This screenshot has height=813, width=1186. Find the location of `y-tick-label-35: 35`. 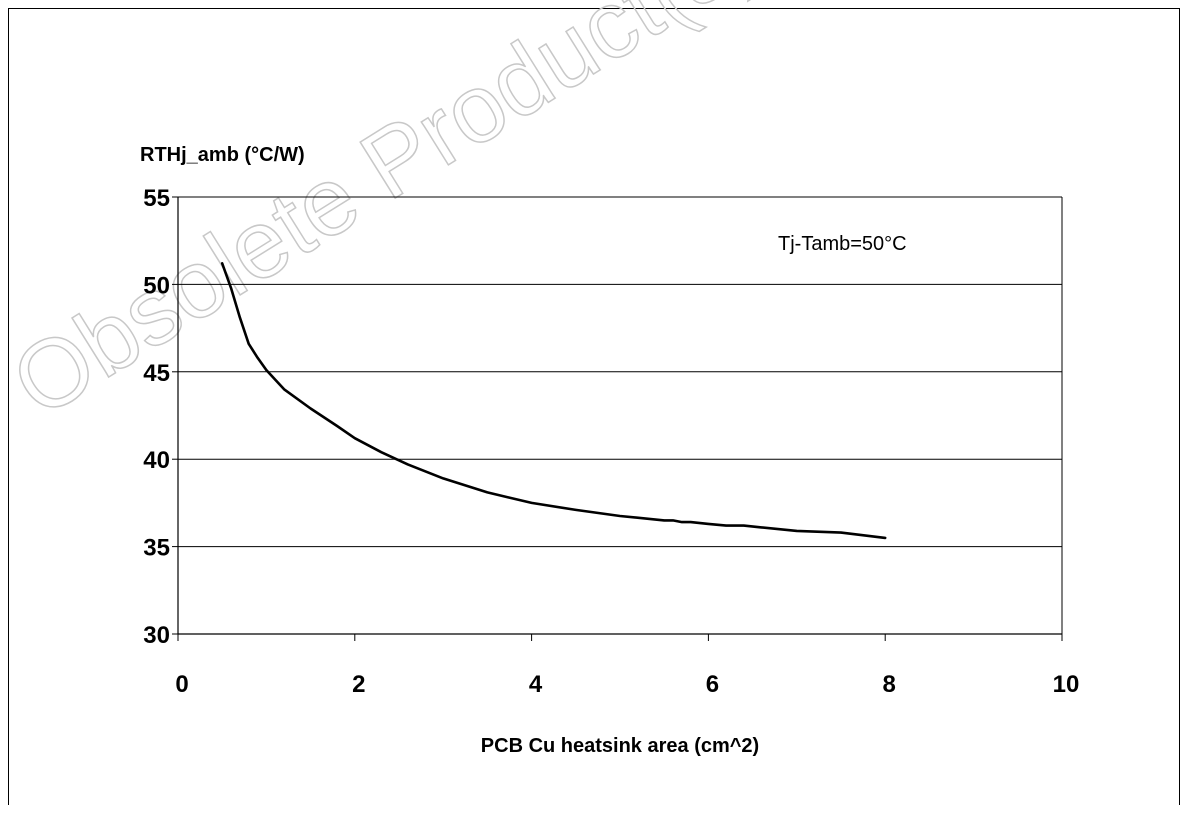

y-tick-label-35: 35 is located at coordinates (156, 548).